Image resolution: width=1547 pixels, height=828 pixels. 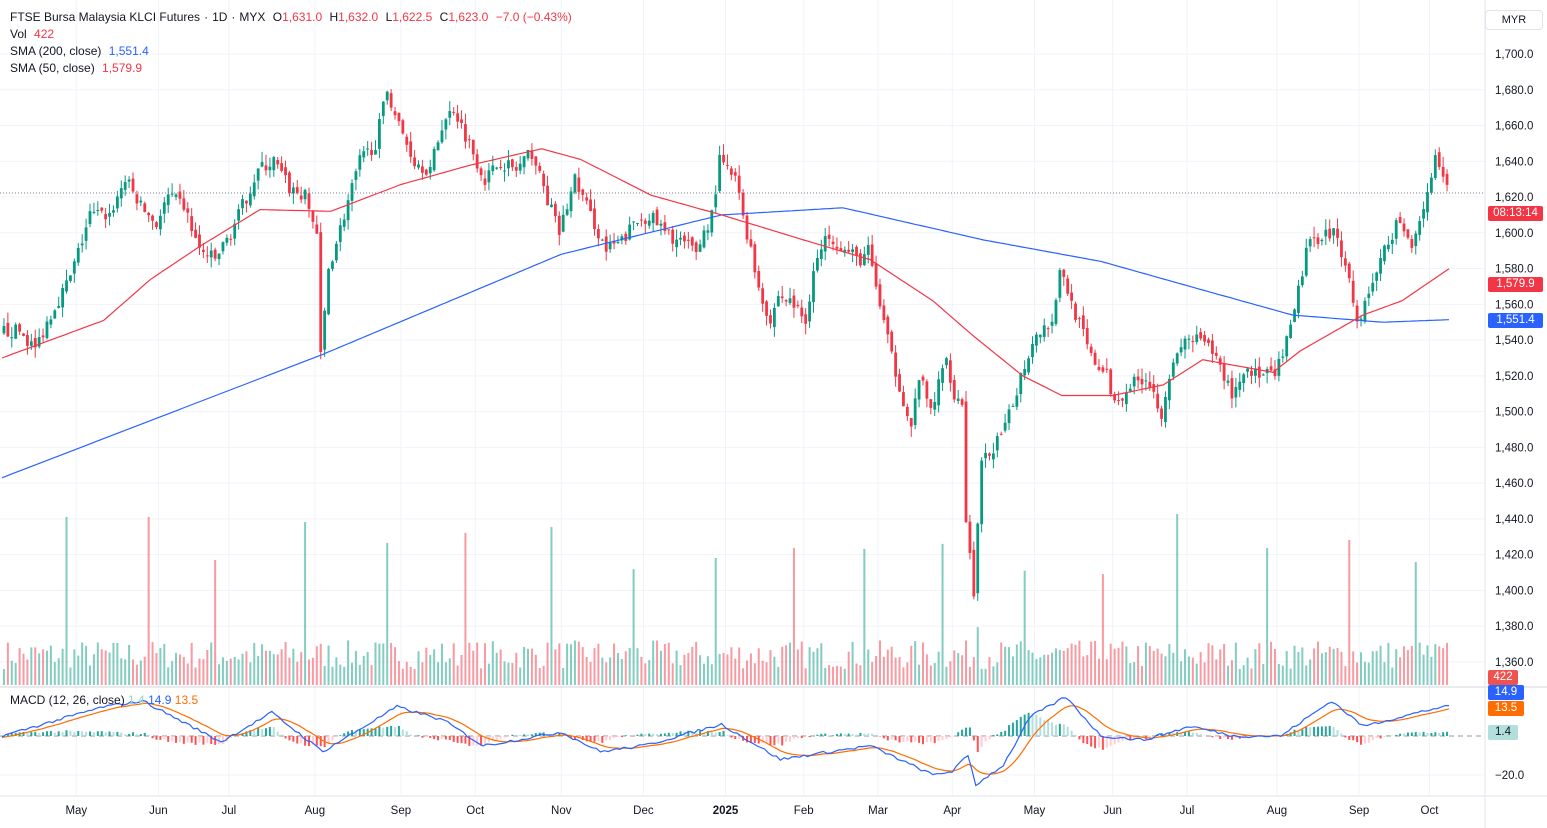 What do you see at coordinates (1514, 20) in the screenshot?
I see `currency-button: MYR` at bounding box center [1514, 20].